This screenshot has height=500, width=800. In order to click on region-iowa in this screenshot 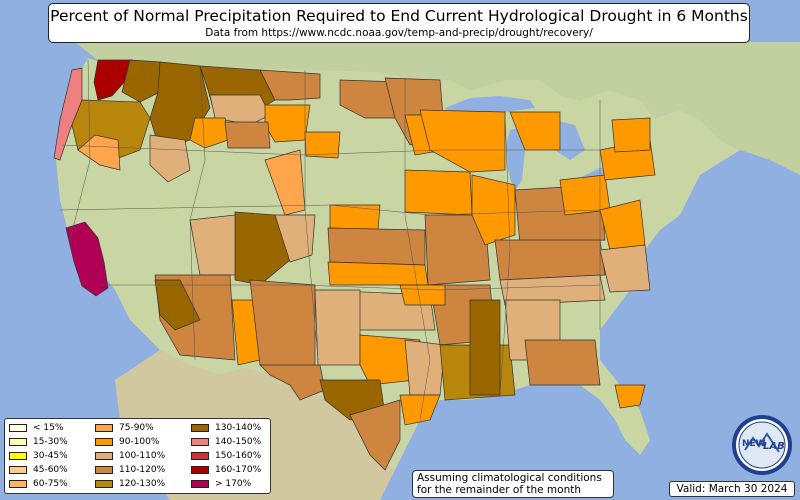, I will do `click(438, 192)`.